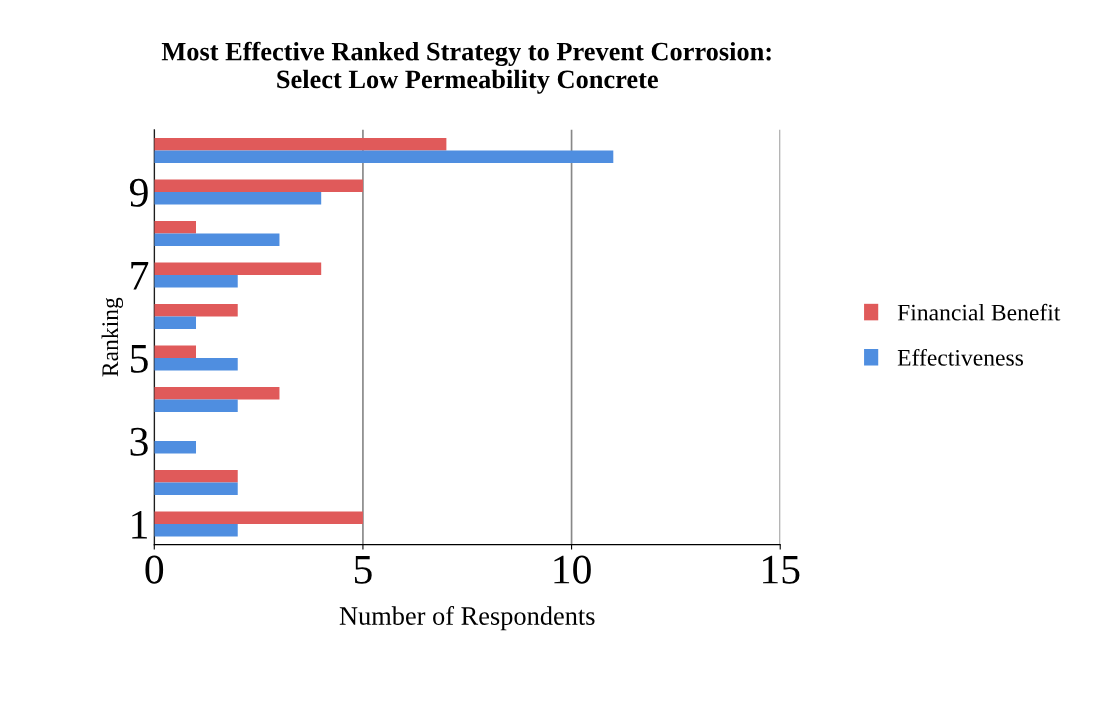 The height and width of the screenshot is (701, 1102). Describe the element at coordinates (363, 570) in the screenshot. I see `x-tick-label: 5` at that location.